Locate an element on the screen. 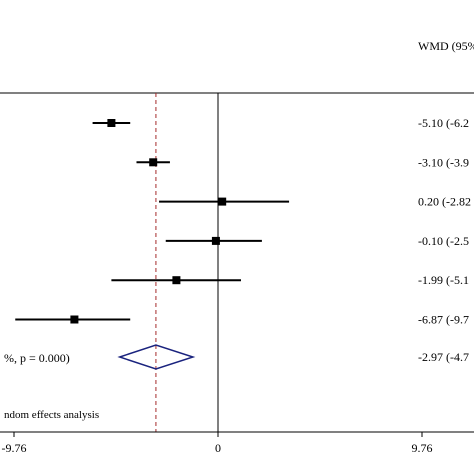 The width and height of the screenshot is (474, 474). estimate-label-study-1: -5.10 (-6.2 is located at coordinates (443, 123).